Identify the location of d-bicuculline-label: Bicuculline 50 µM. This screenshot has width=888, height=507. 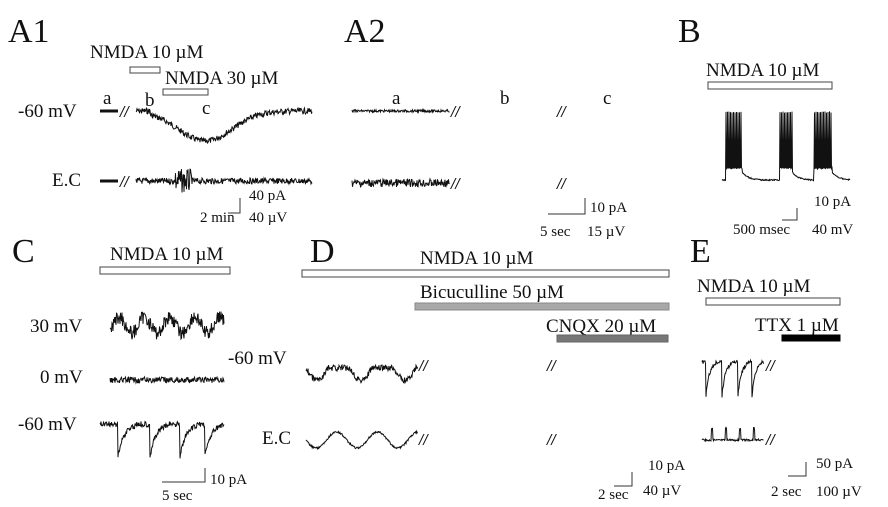
(492, 292).